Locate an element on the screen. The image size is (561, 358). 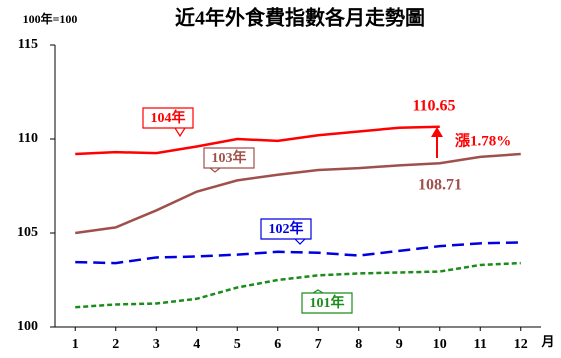
x-tick-label: 10 is located at coordinates (440, 344).